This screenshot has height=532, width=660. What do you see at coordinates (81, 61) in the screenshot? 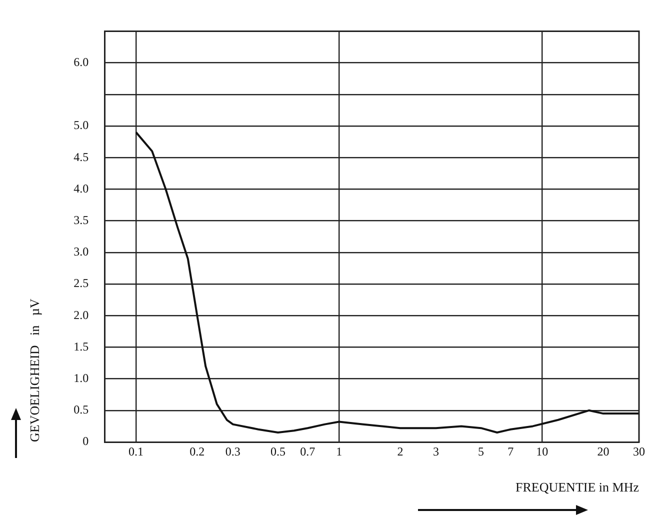
I see `y-tick-label: 6.0` at bounding box center [81, 61].